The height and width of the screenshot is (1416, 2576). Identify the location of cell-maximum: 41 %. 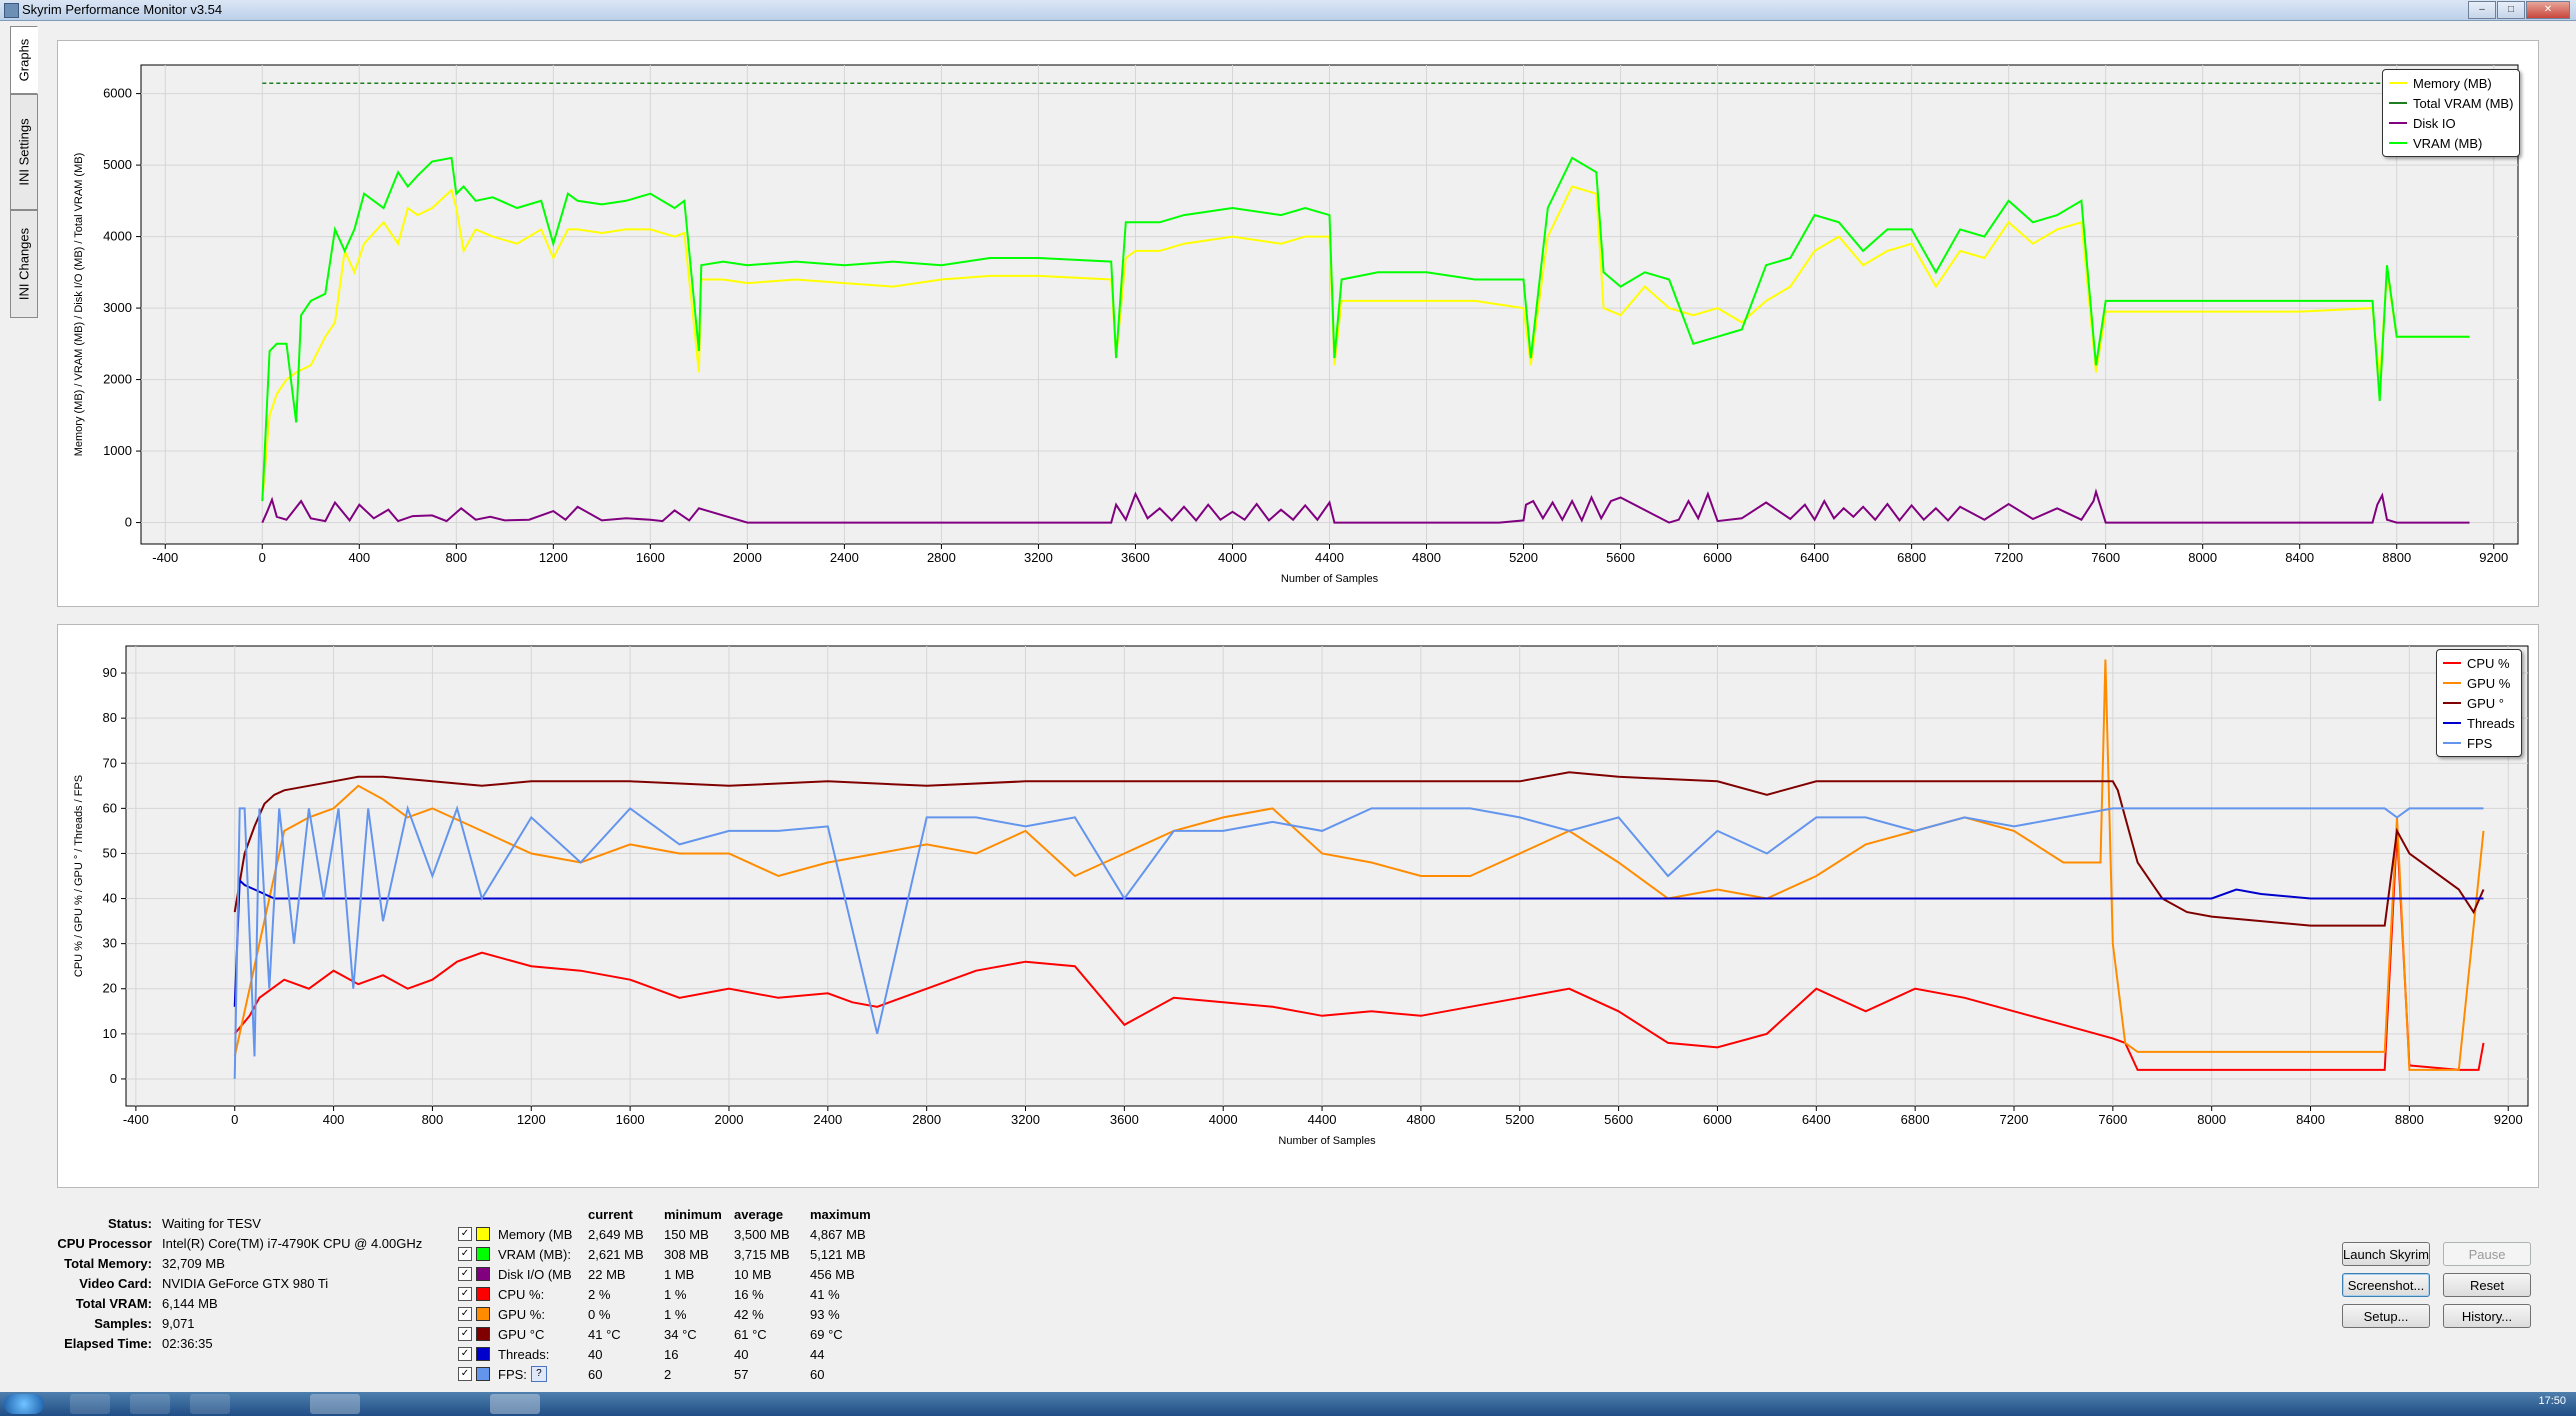
(825, 1294).